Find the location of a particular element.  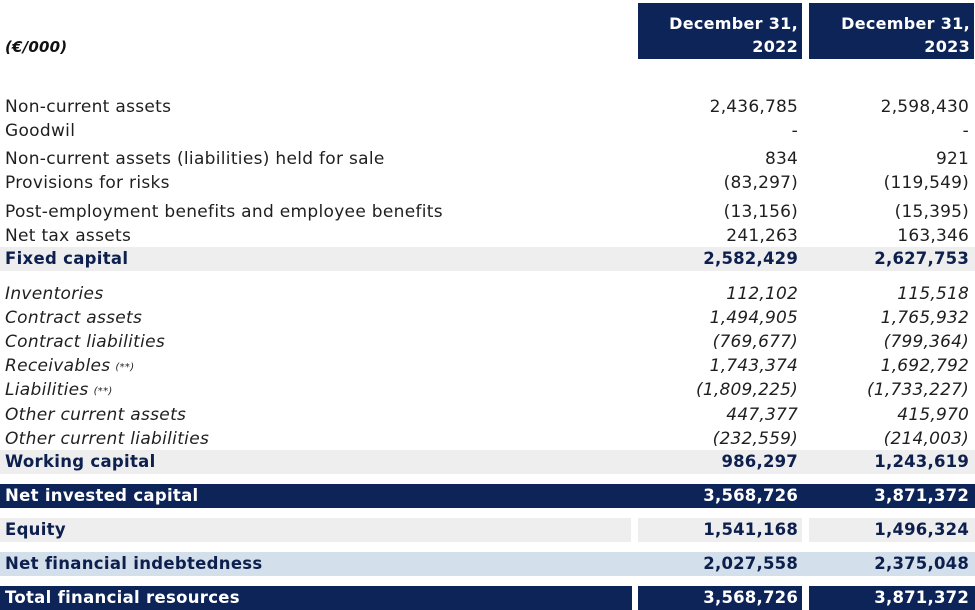

row-working-capital: Working capital 986,297 1,243,619 is located at coordinates (487, 462).